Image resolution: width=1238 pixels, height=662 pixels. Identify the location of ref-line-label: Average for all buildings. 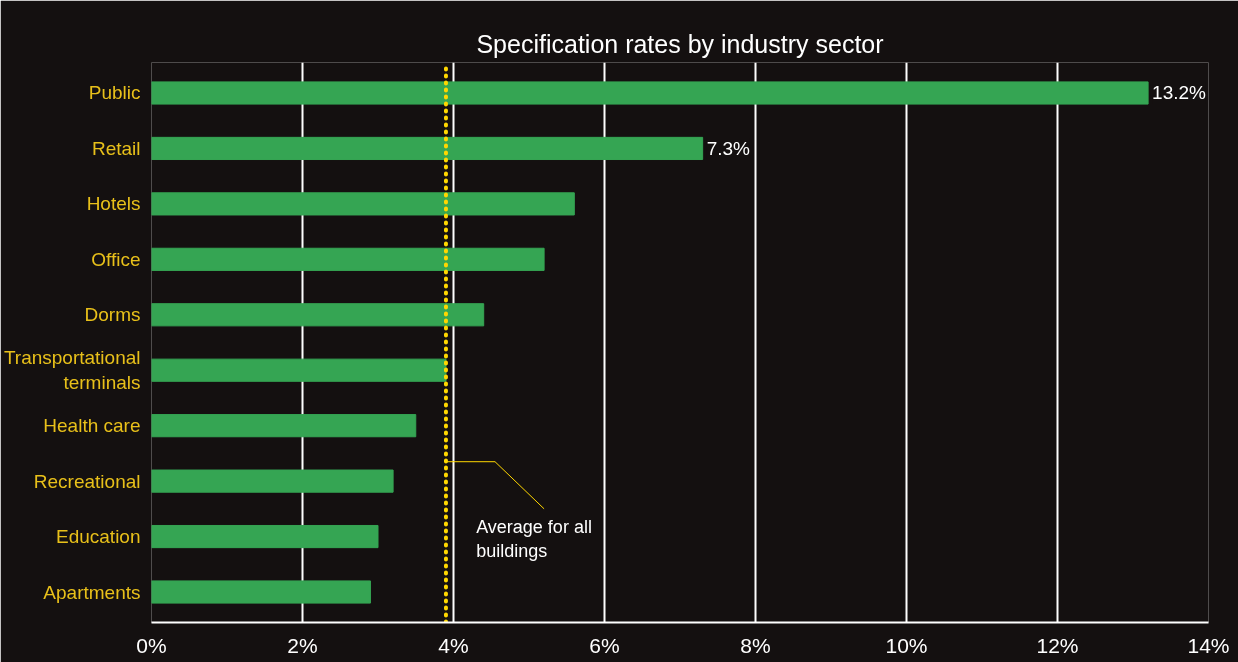
(534, 539).